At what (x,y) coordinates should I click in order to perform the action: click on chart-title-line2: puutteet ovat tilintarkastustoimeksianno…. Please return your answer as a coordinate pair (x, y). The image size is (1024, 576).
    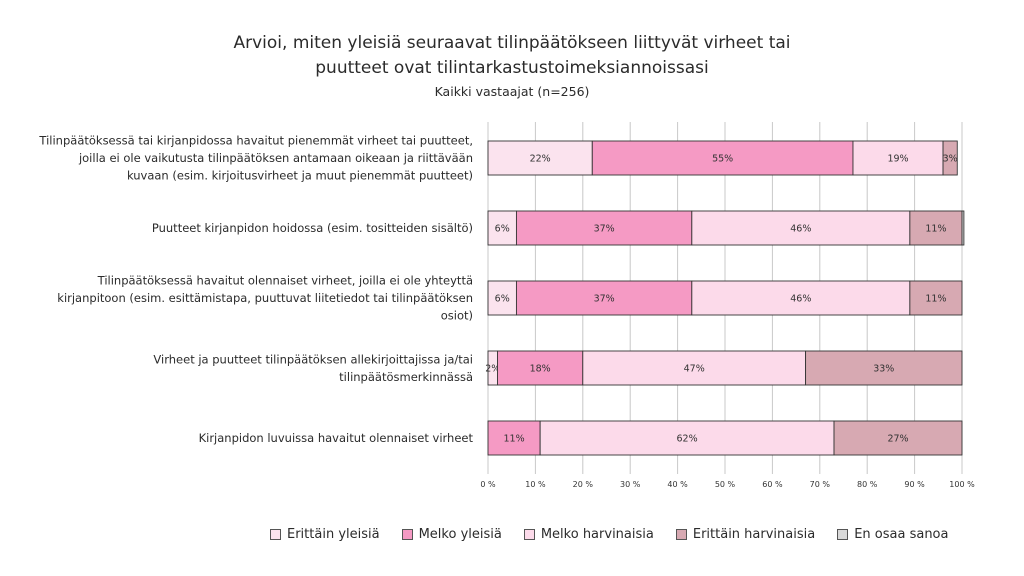
    Looking at the image, I should click on (512, 68).